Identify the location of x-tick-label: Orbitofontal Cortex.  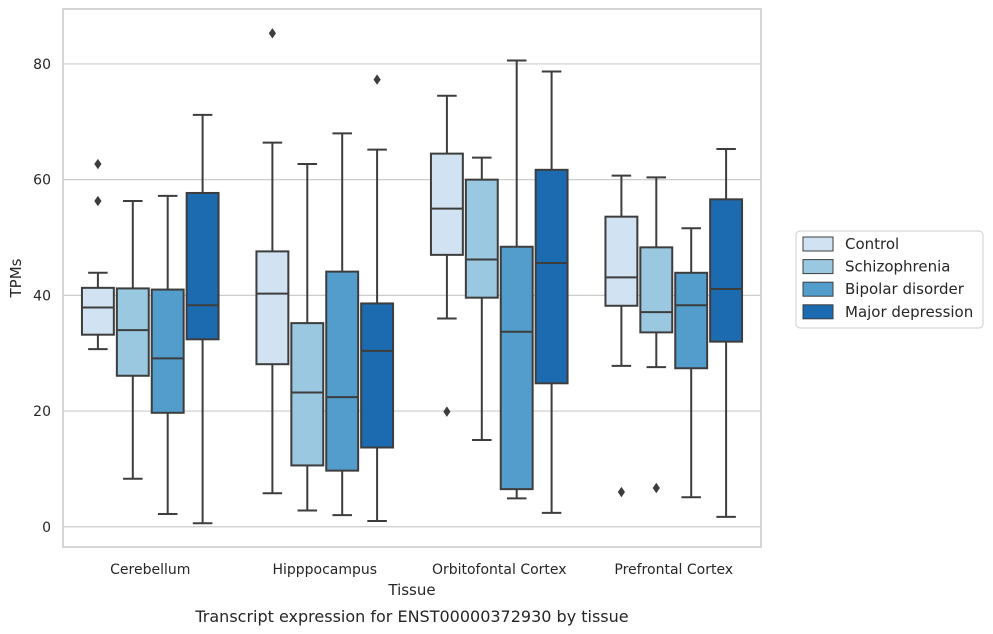
(499, 570).